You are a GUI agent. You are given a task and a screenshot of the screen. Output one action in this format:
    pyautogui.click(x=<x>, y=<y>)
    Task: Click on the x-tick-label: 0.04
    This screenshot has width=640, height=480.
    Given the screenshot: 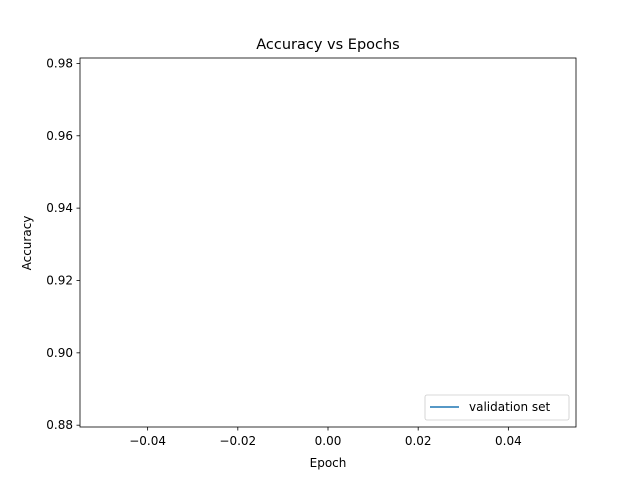 What is the action you would take?
    pyautogui.click(x=508, y=441)
    